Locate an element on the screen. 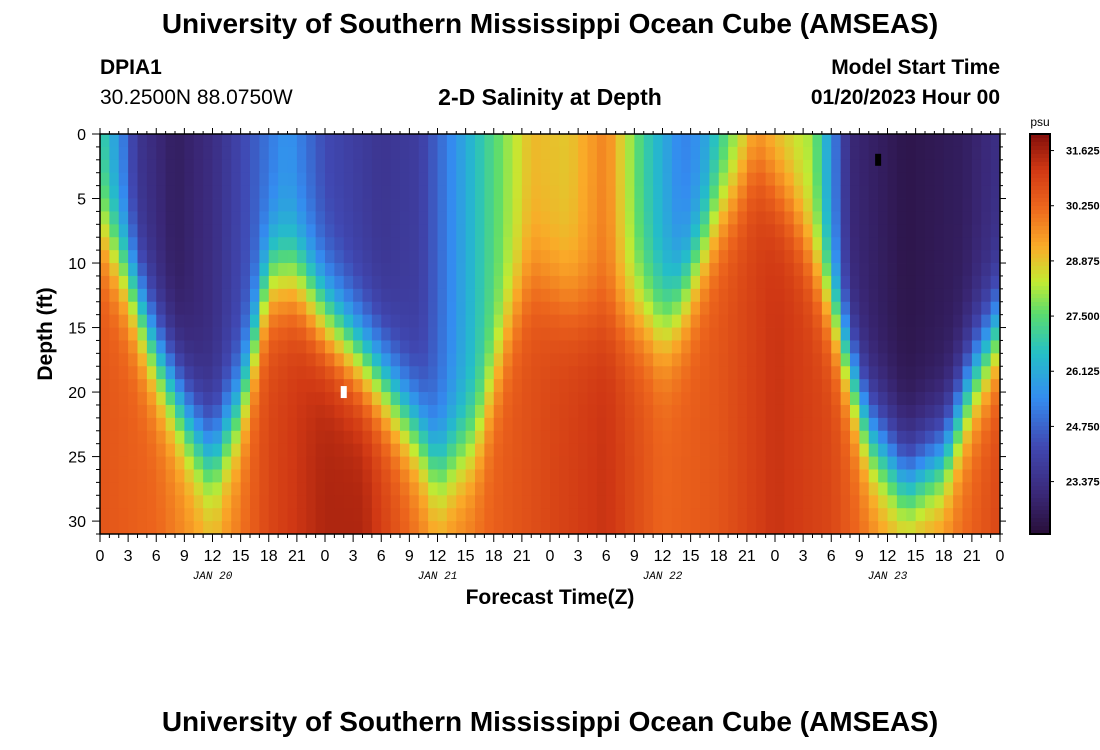 This screenshot has width=1100, height=750. x-tick-label: 6 is located at coordinates (831, 556).